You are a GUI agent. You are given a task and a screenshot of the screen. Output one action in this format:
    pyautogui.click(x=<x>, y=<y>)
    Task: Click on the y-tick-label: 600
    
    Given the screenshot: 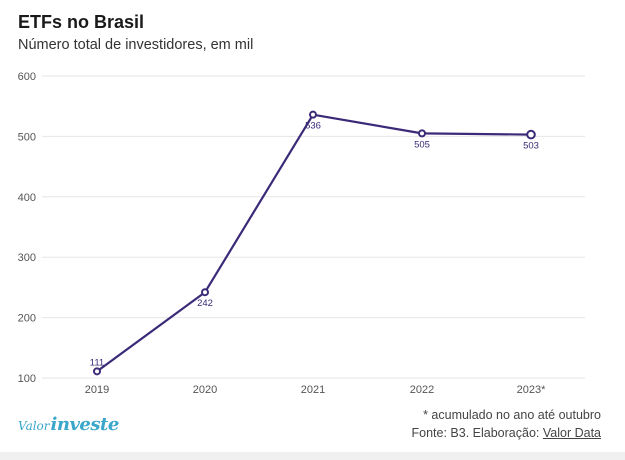 What is the action you would take?
    pyautogui.click(x=27, y=77)
    